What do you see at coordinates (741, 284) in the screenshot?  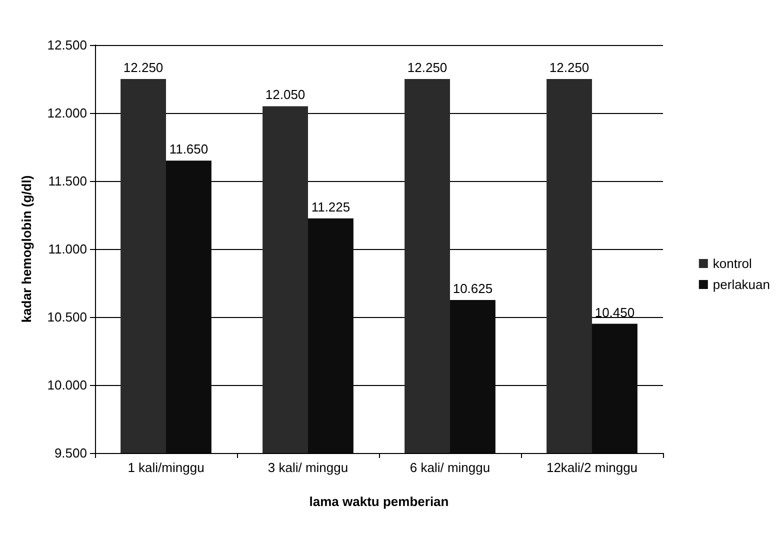 I see `legend-label: perlakuan` at bounding box center [741, 284].